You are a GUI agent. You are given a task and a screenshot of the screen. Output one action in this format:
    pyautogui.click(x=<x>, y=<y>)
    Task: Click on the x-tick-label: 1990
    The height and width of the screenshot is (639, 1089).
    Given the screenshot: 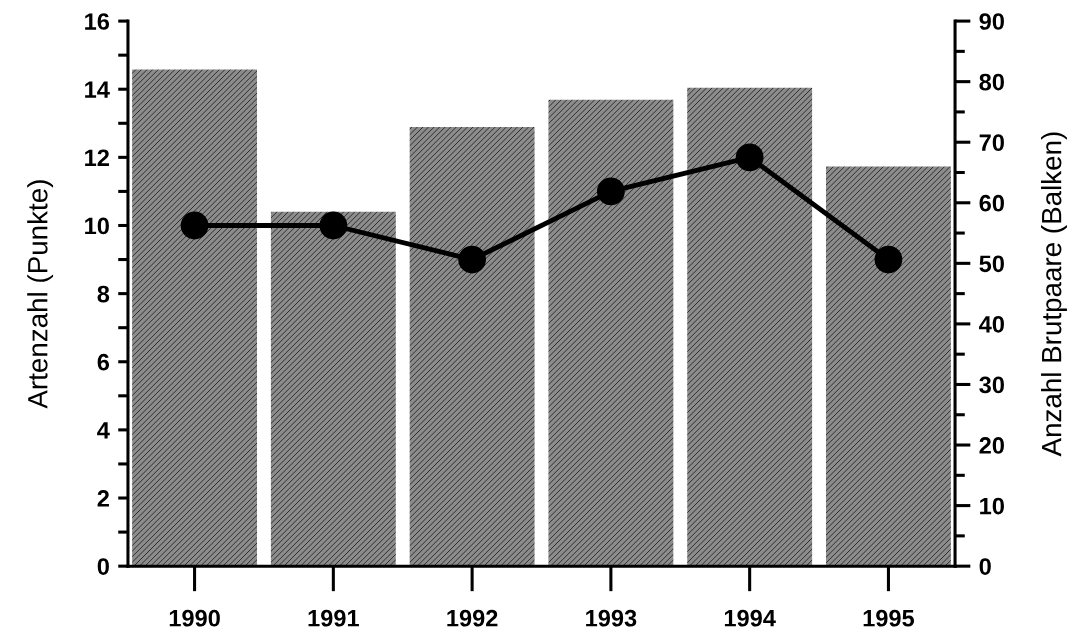 What is the action you would take?
    pyautogui.click(x=194, y=618)
    